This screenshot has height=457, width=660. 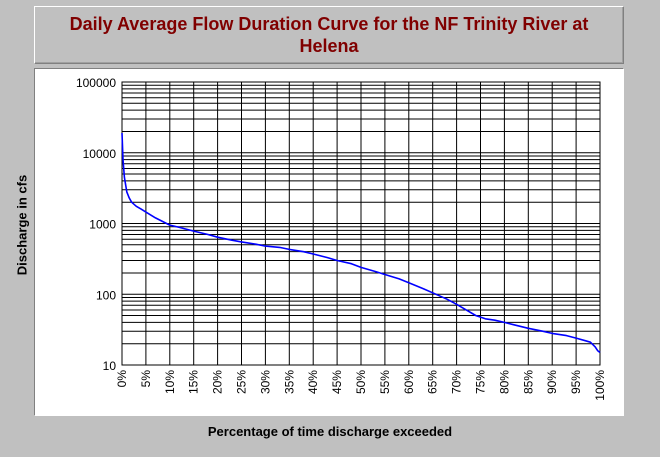 What do you see at coordinates (385, 382) in the screenshot?
I see `x-tick-label: 55%` at bounding box center [385, 382].